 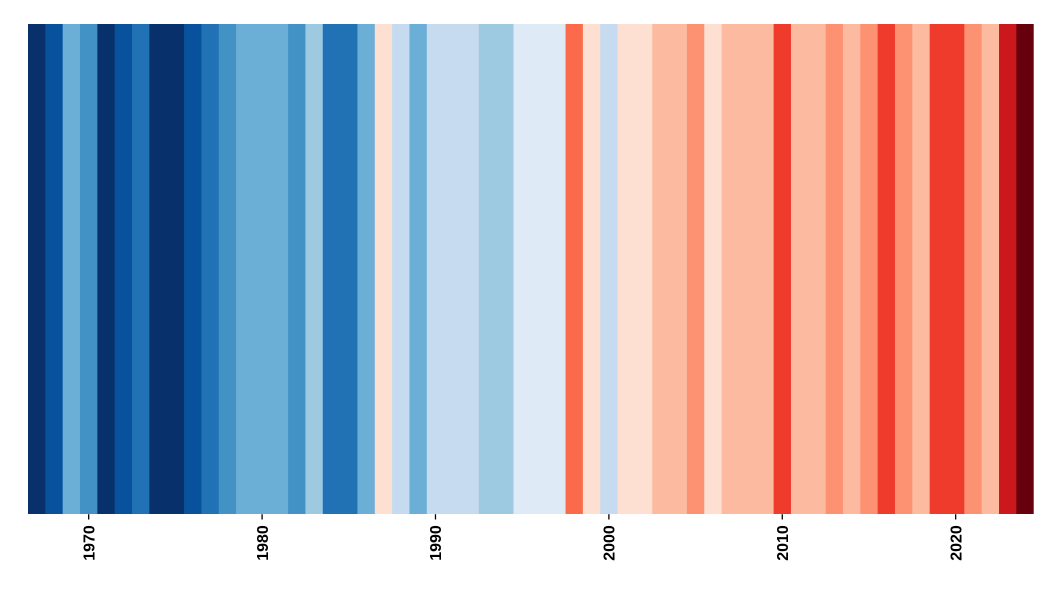 What do you see at coordinates (956, 543) in the screenshot?
I see `svg-text: 2020` at bounding box center [956, 543].